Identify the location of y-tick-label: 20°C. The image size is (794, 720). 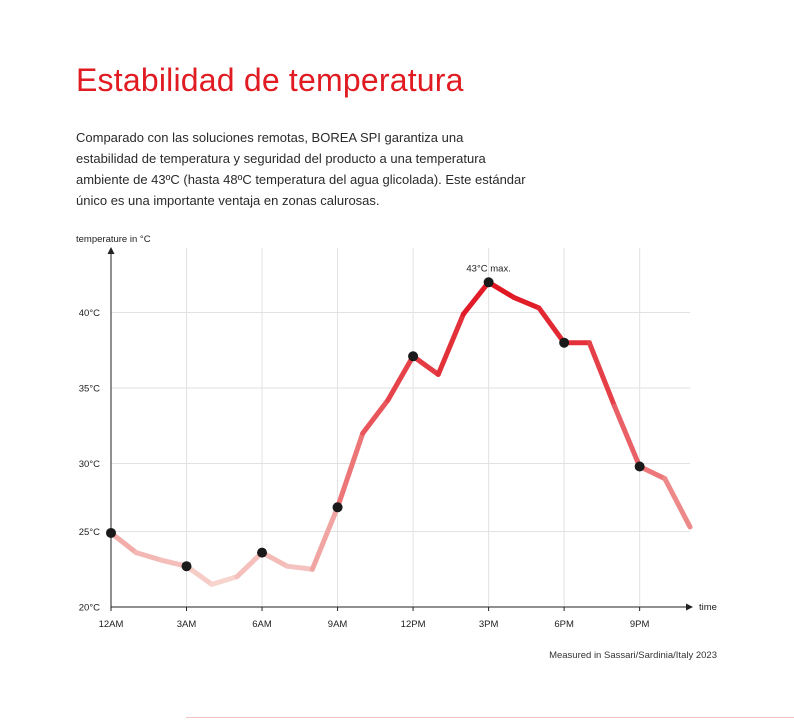
(89, 608).